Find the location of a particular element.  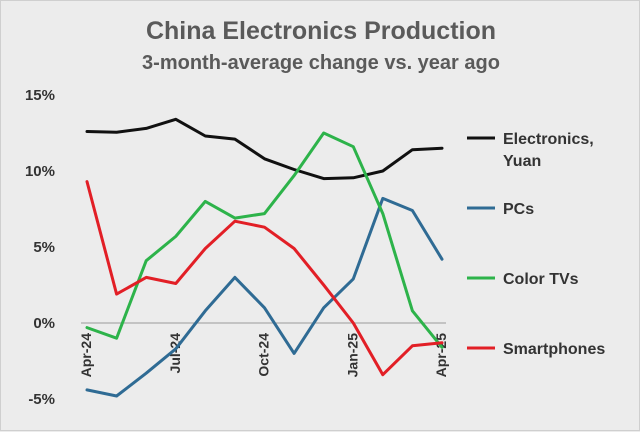

x-tick-label: Oct-24 is located at coordinates (264, 355).